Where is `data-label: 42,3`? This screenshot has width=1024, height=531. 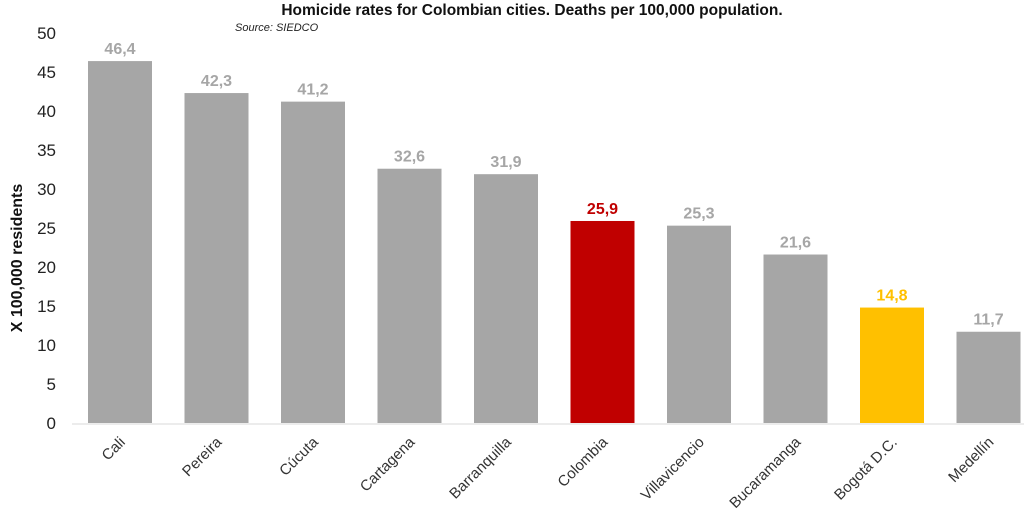 data-label: 42,3 is located at coordinates (216, 81).